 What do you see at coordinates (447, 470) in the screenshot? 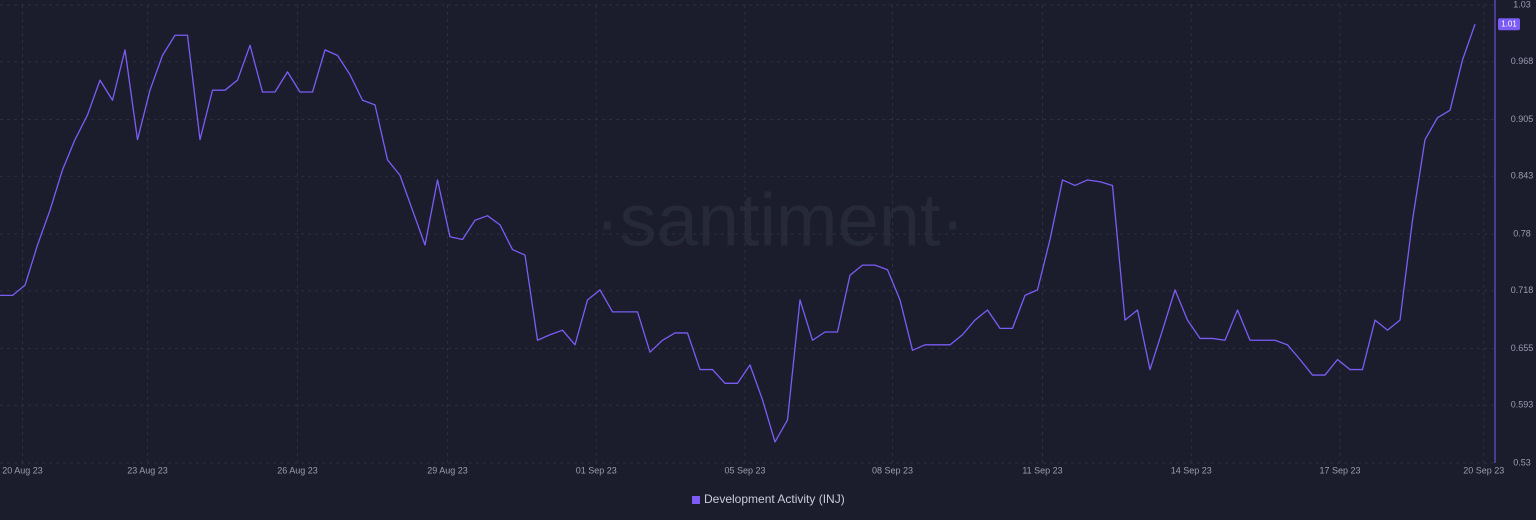
I see `x-tick-label: 29 Aug 23` at bounding box center [447, 470].